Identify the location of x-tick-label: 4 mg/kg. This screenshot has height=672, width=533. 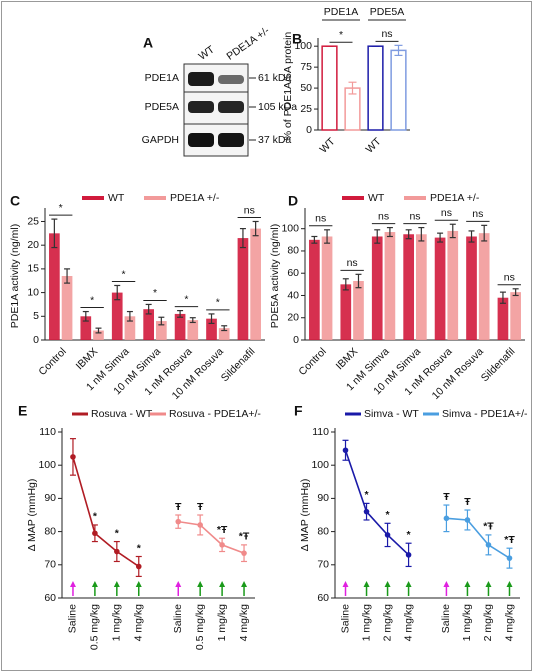
(509, 623).